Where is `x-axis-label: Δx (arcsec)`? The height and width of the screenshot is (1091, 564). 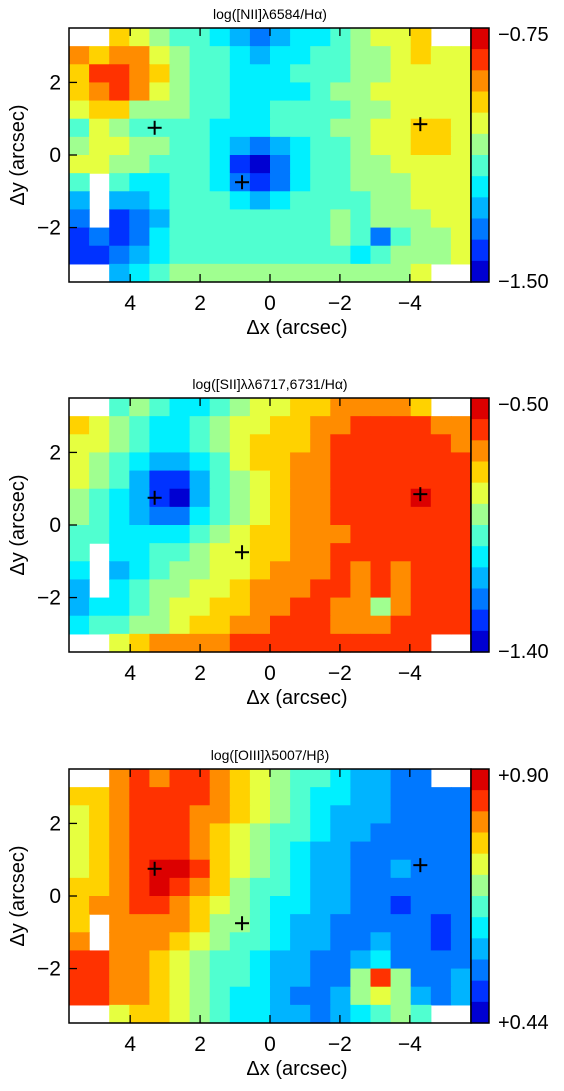
x-axis-label: Δx (arcsec) is located at coordinates (296, 698).